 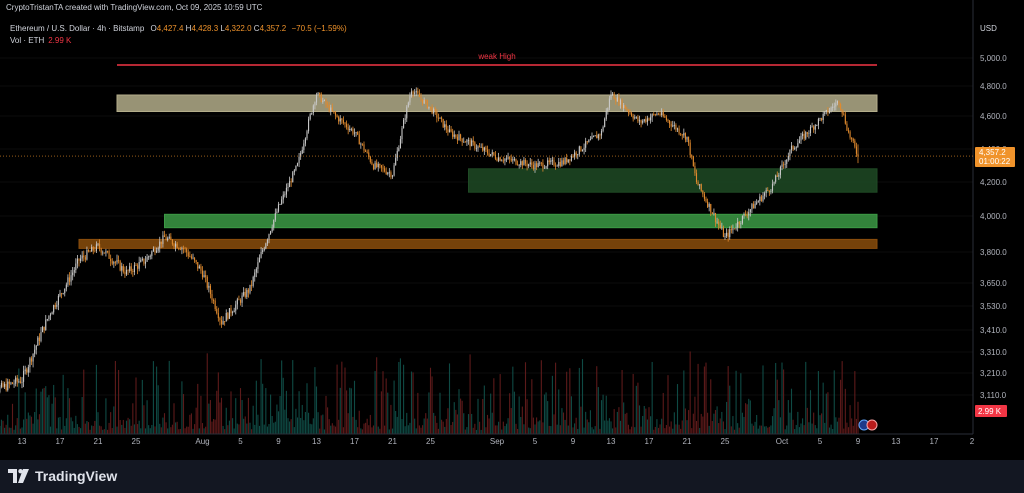 I want to click on x-tick-label: 17, so click(x=934, y=441).